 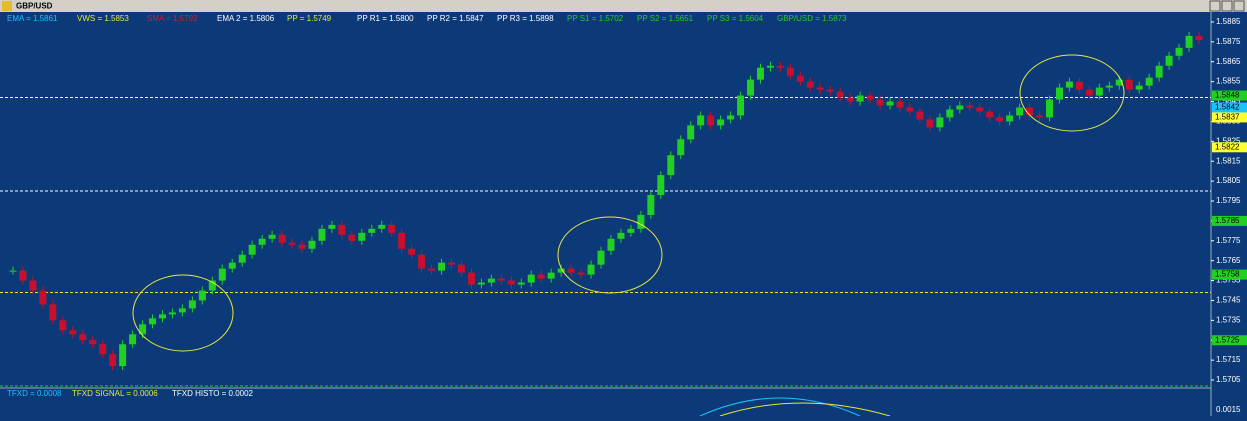 What do you see at coordinates (610, 255) in the screenshot?
I see `highlight-circle` at bounding box center [610, 255].